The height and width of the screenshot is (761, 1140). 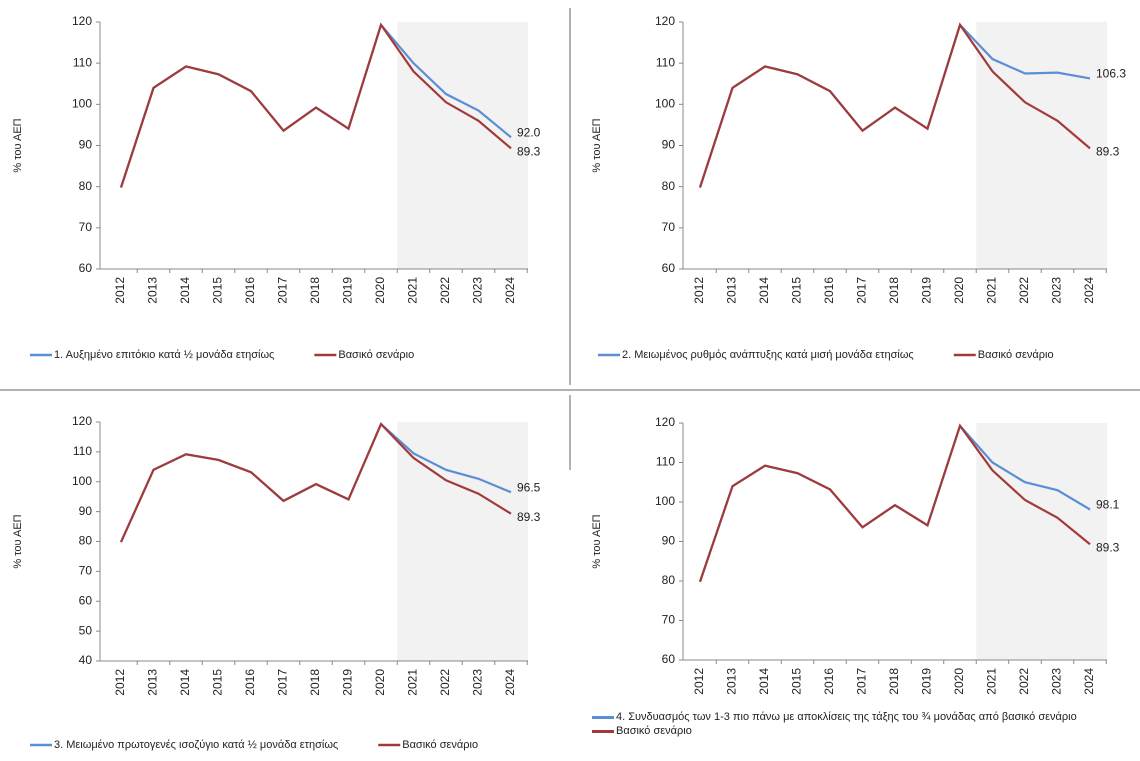 I want to click on y-tick-label: 40, so click(x=86, y=660).